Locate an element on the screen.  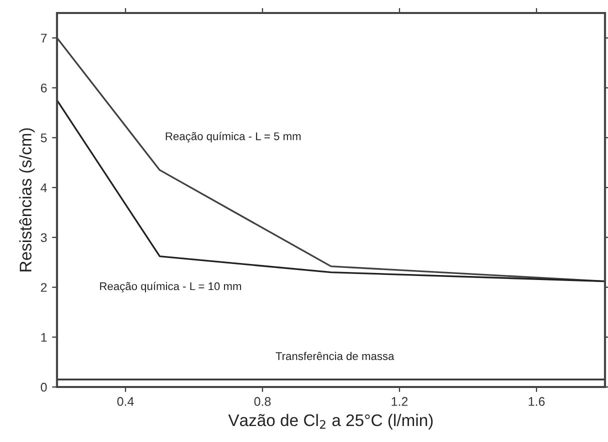
x-tick-label: 0.4 is located at coordinates (125, 401).